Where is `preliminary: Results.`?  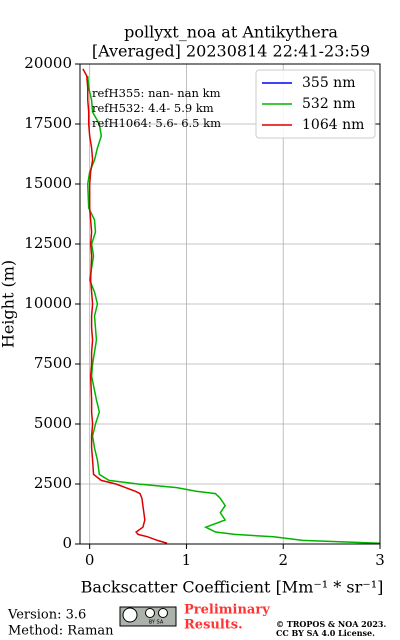
preliminary: Results. is located at coordinates (213, 625).